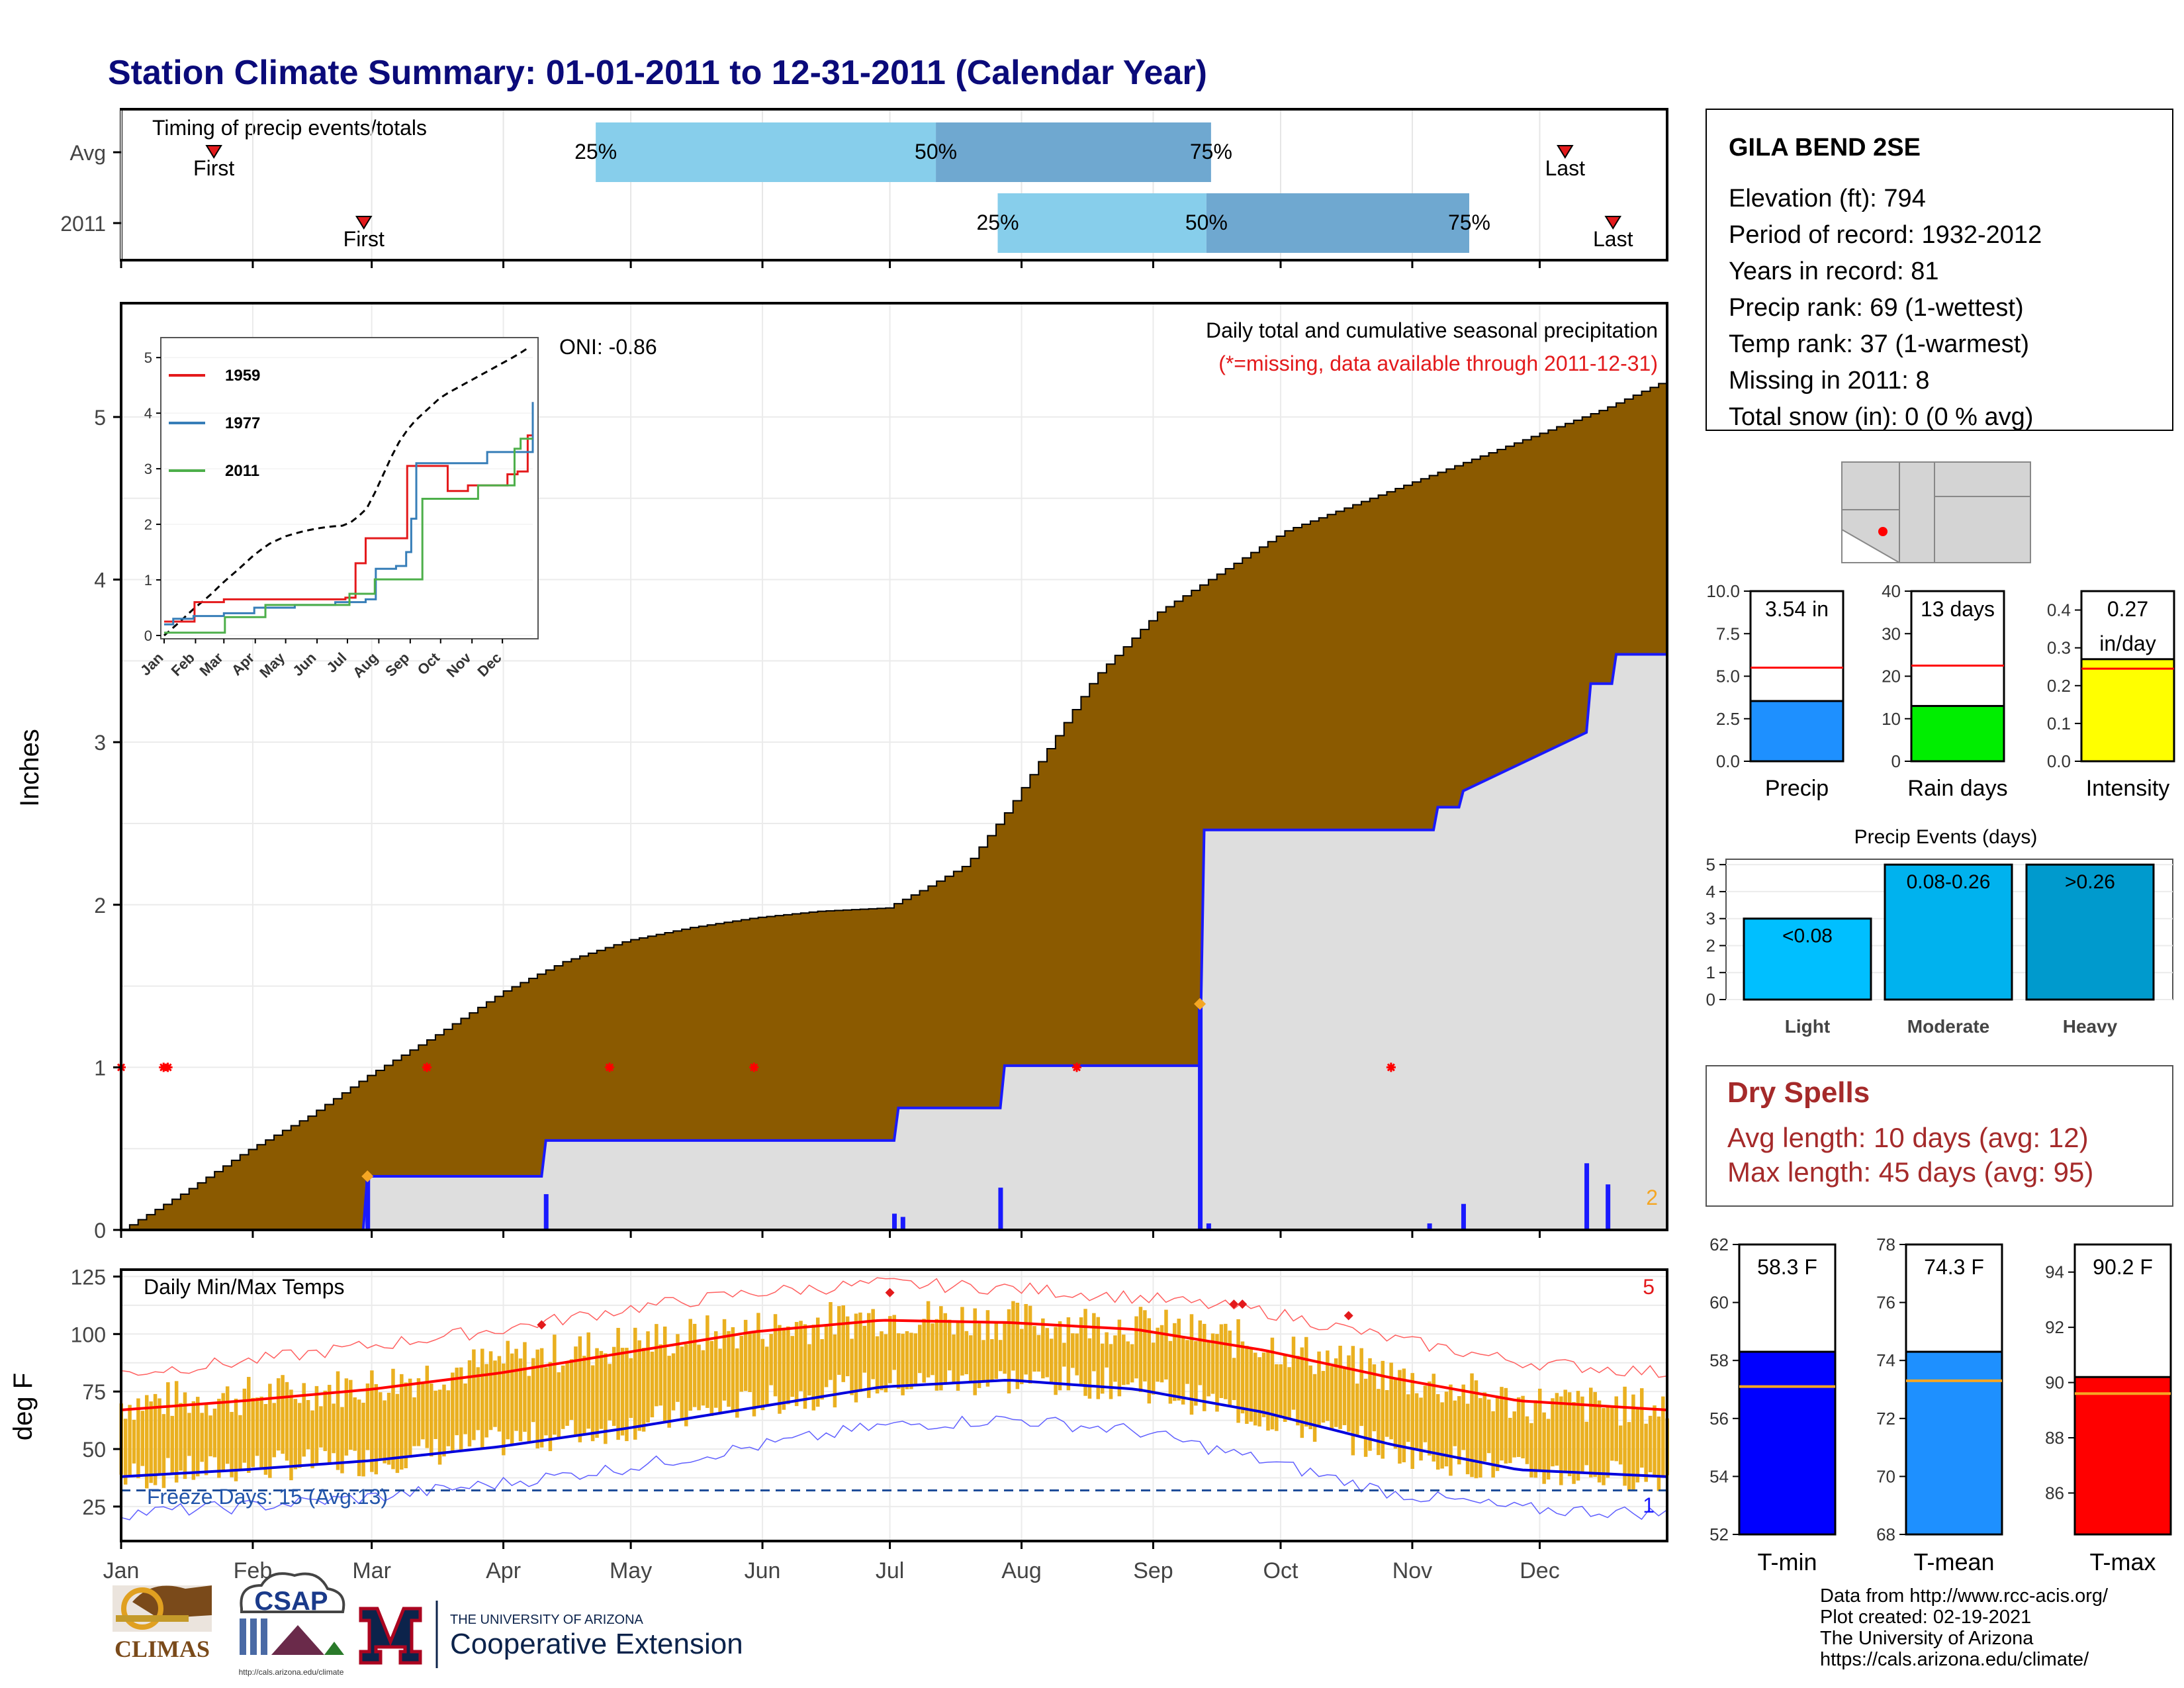 The width and height of the screenshot is (2184, 1688). Describe the element at coordinates (1936, 512) in the screenshot. I see `locator-map` at that location.